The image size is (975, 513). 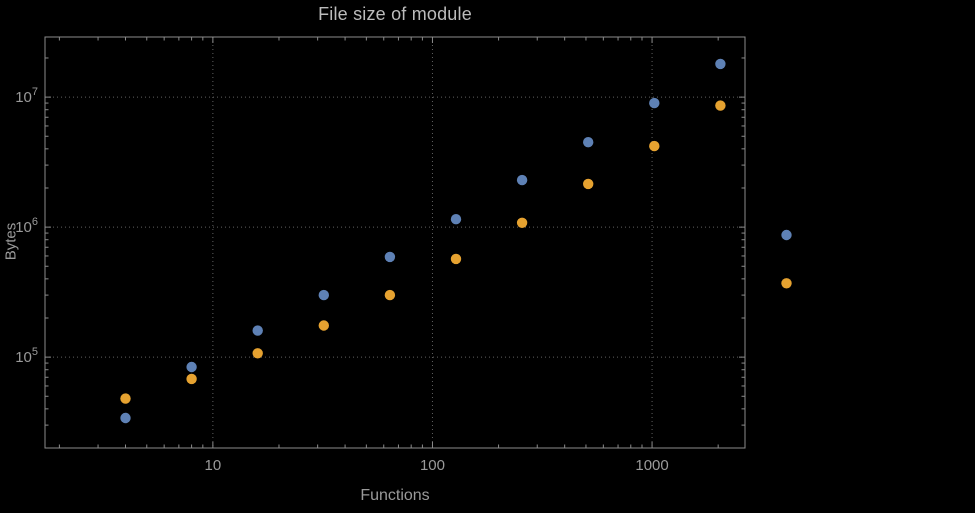 What do you see at coordinates (26, 96) in the screenshot?
I see `y-tick-label: 10⁷` at bounding box center [26, 96].